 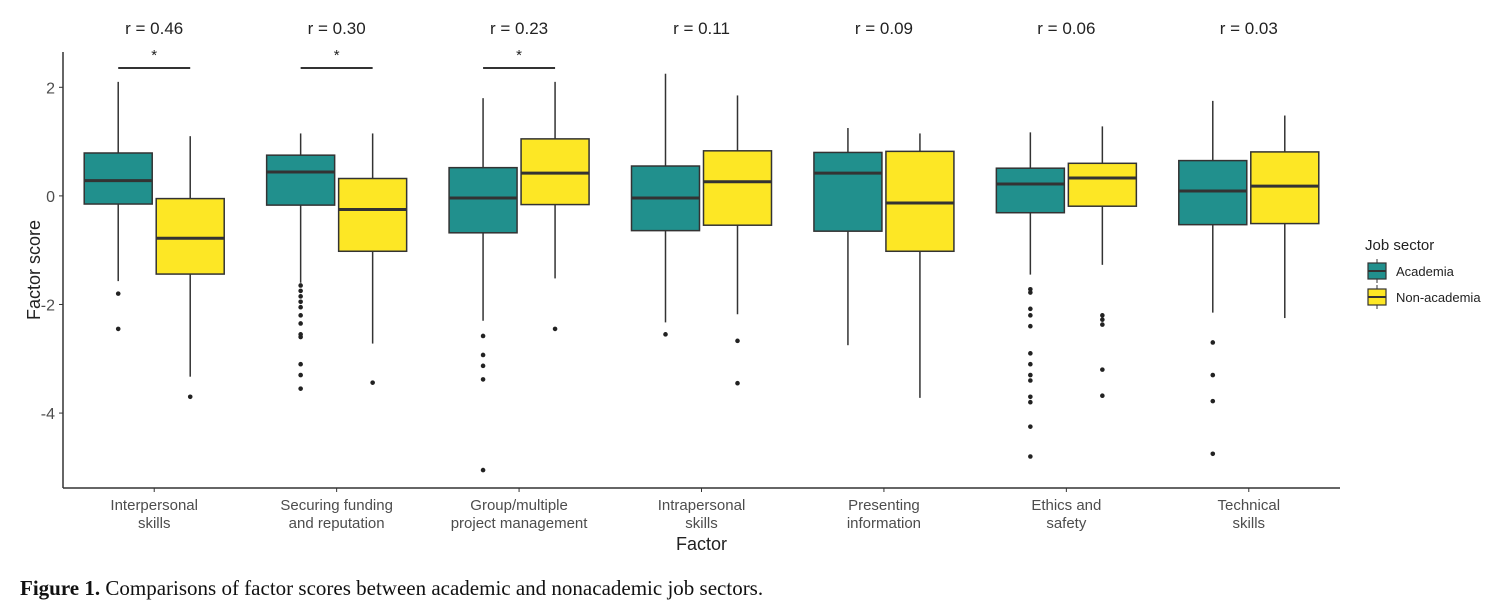 I want to click on x-tick-label: Securing funding, so click(x=336, y=505).